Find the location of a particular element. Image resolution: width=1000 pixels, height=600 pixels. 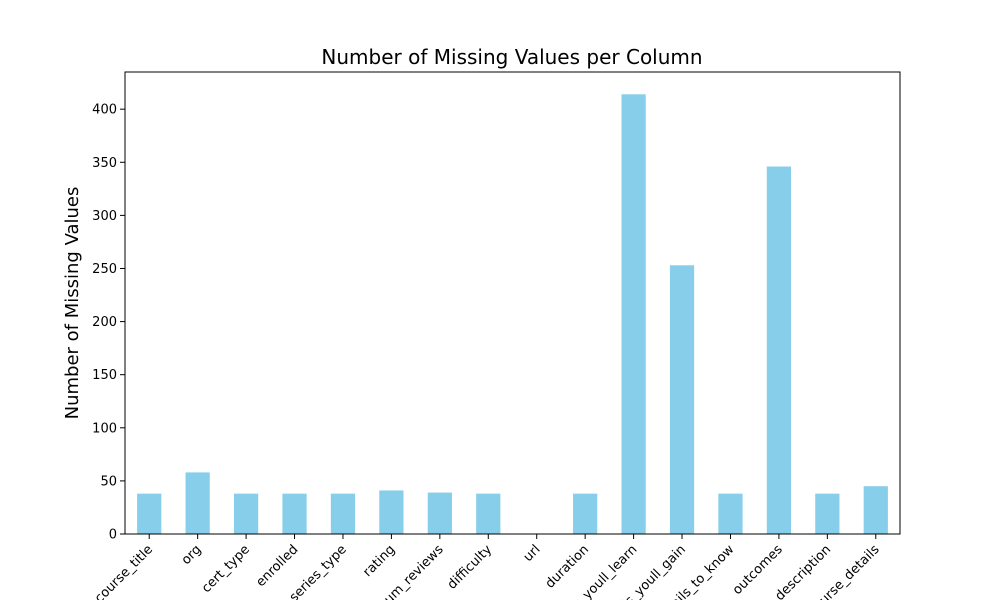

bar-description is located at coordinates (827, 513).